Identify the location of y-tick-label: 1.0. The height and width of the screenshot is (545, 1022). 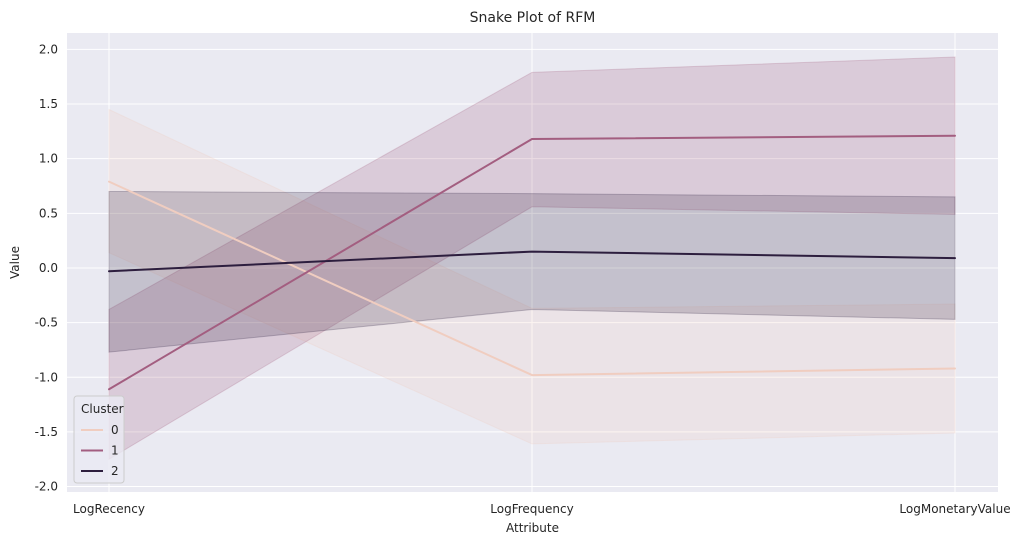
(48, 159).